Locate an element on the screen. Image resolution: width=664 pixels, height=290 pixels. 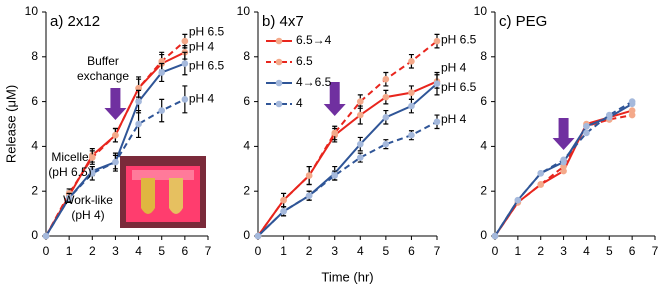
annotation: Buffer is located at coordinates (103, 61).